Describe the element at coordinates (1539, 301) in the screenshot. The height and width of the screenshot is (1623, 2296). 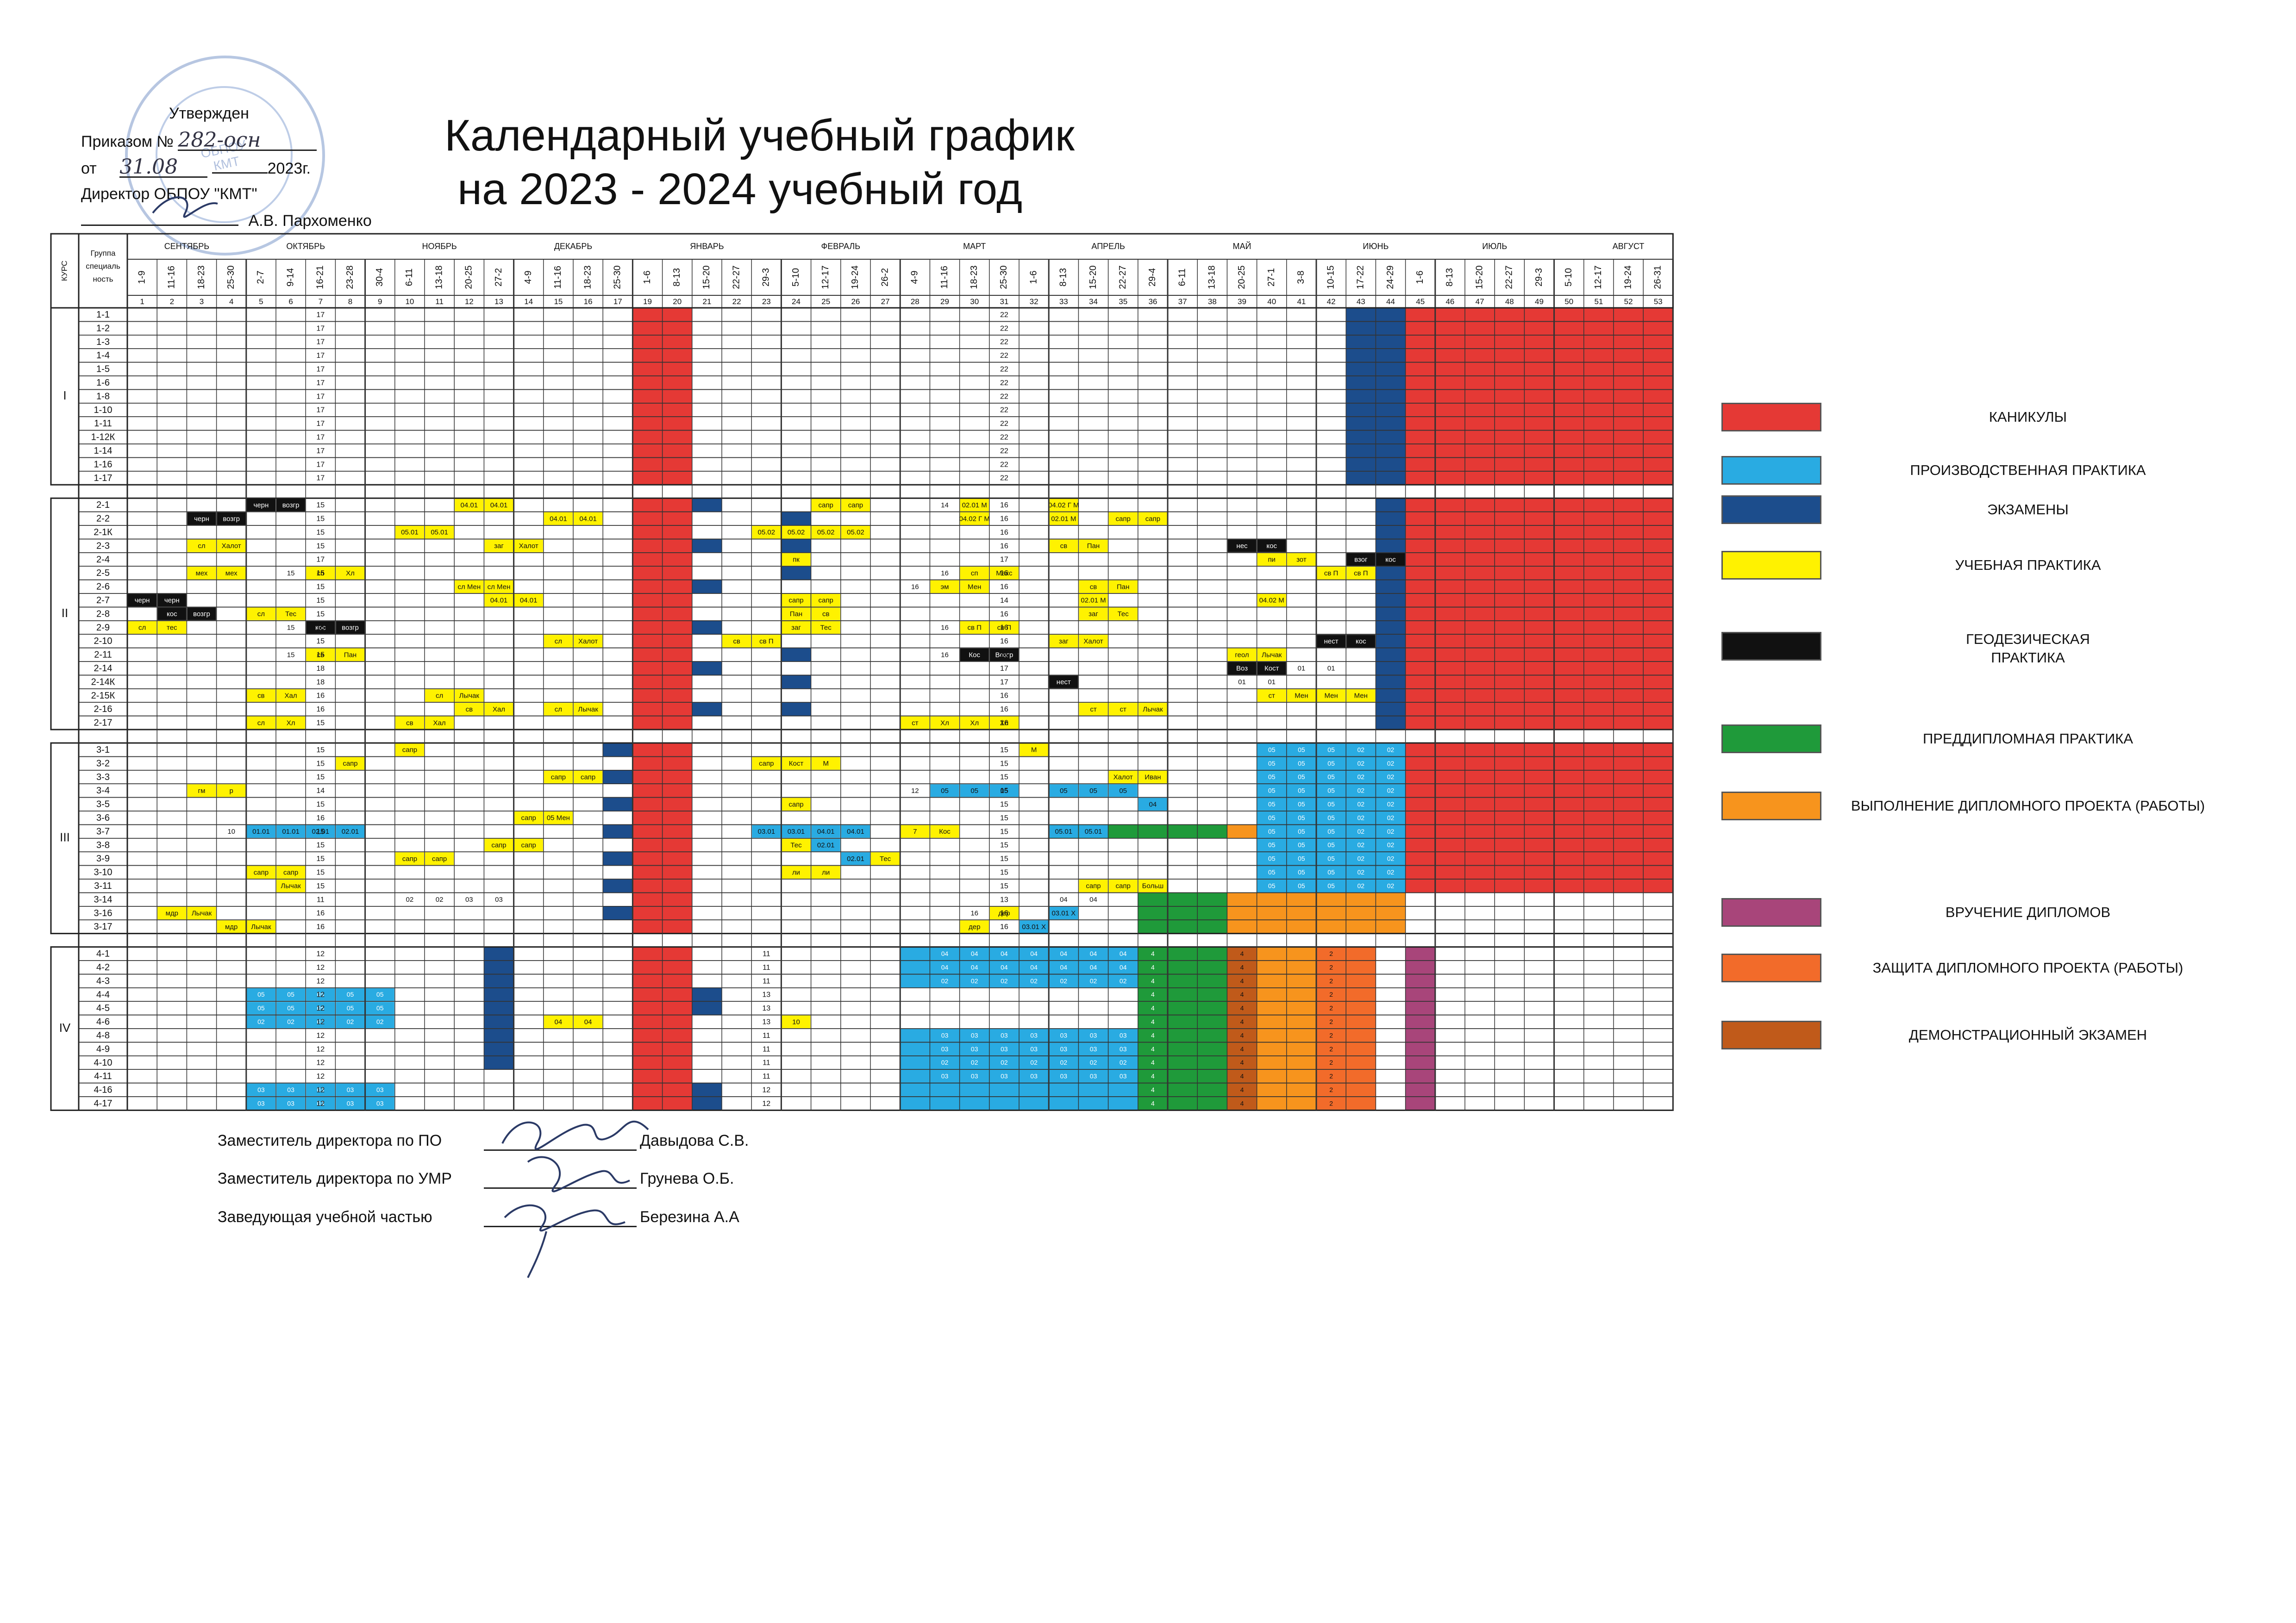
I see `week-number: 49` at that location.